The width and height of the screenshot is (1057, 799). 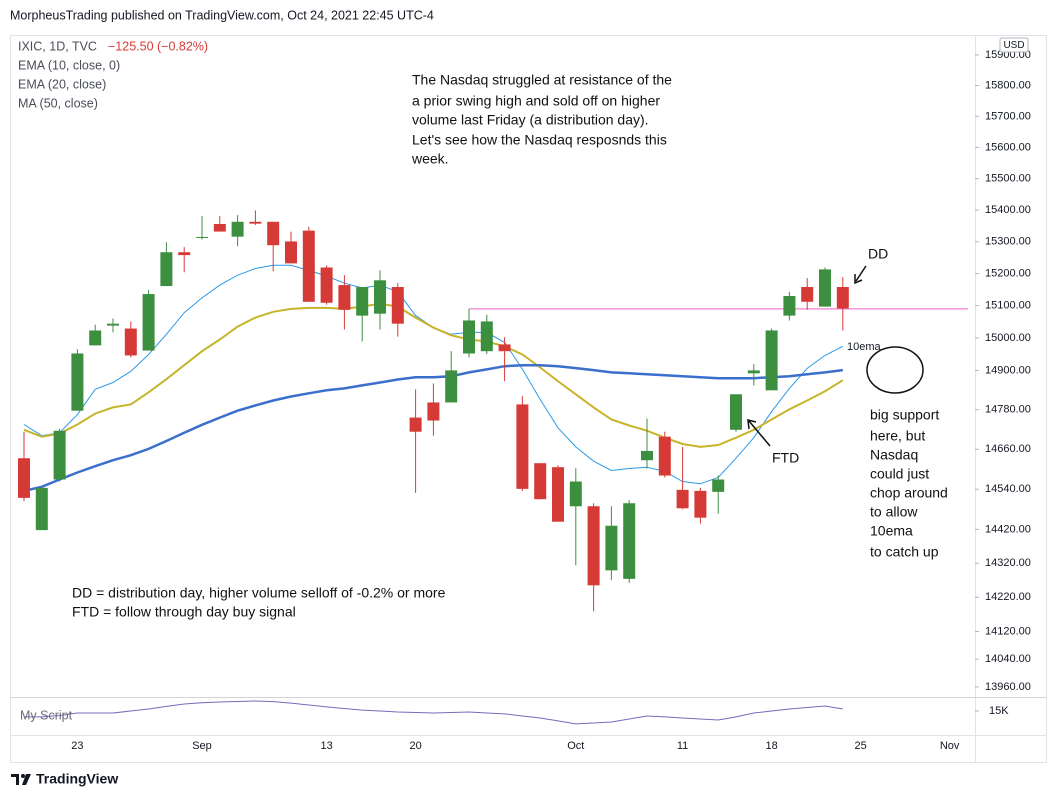 What do you see at coordinates (1008, 563) in the screenshot?
I see `y-tick-label: 14320.00` at bounding box center [1008, 563].